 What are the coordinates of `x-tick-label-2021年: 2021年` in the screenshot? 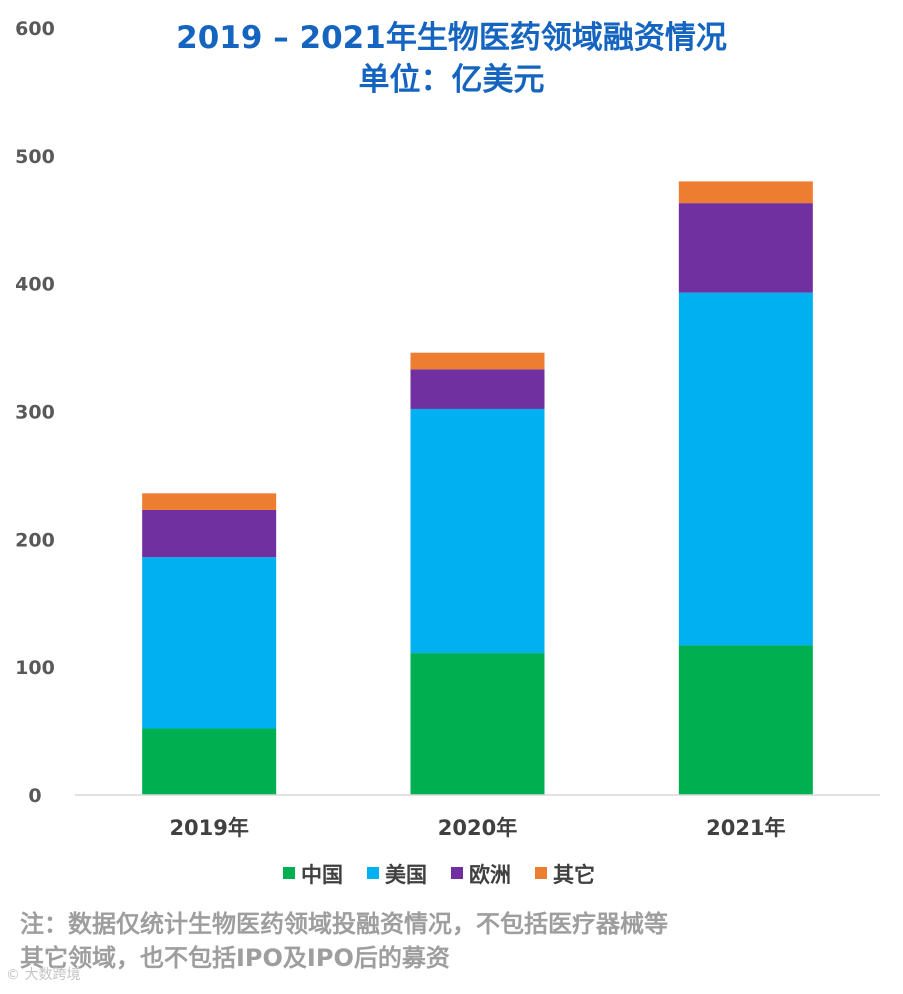 It's located at (745, 828).